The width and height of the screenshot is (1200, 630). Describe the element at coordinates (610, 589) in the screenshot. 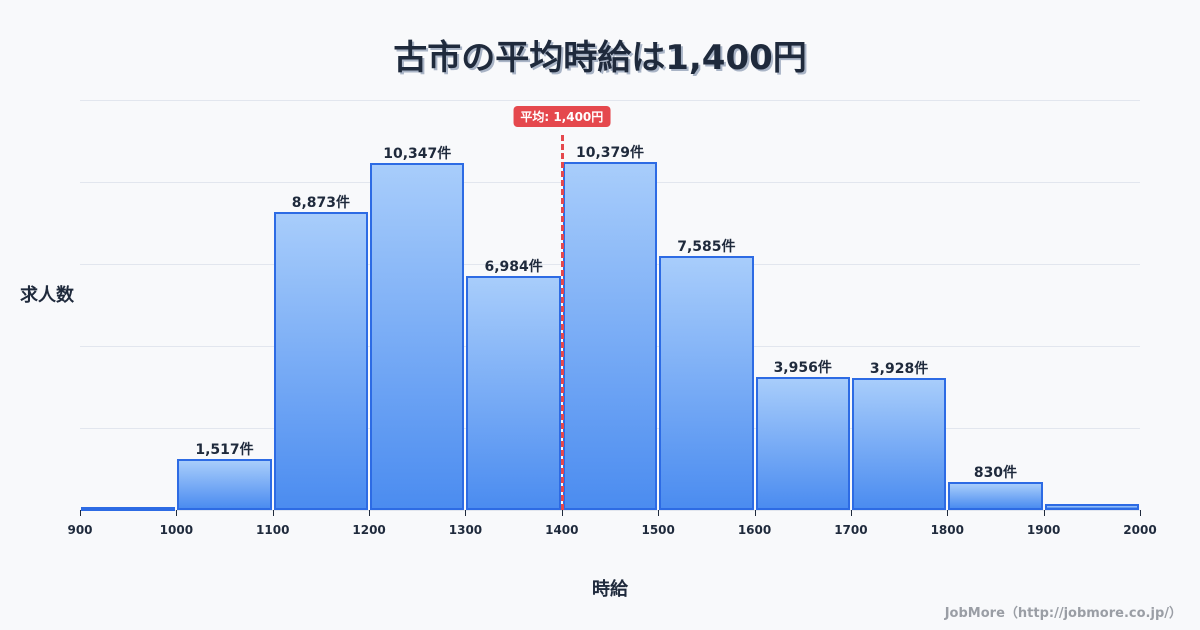

I see `x-axis-label: 時給` at that location.